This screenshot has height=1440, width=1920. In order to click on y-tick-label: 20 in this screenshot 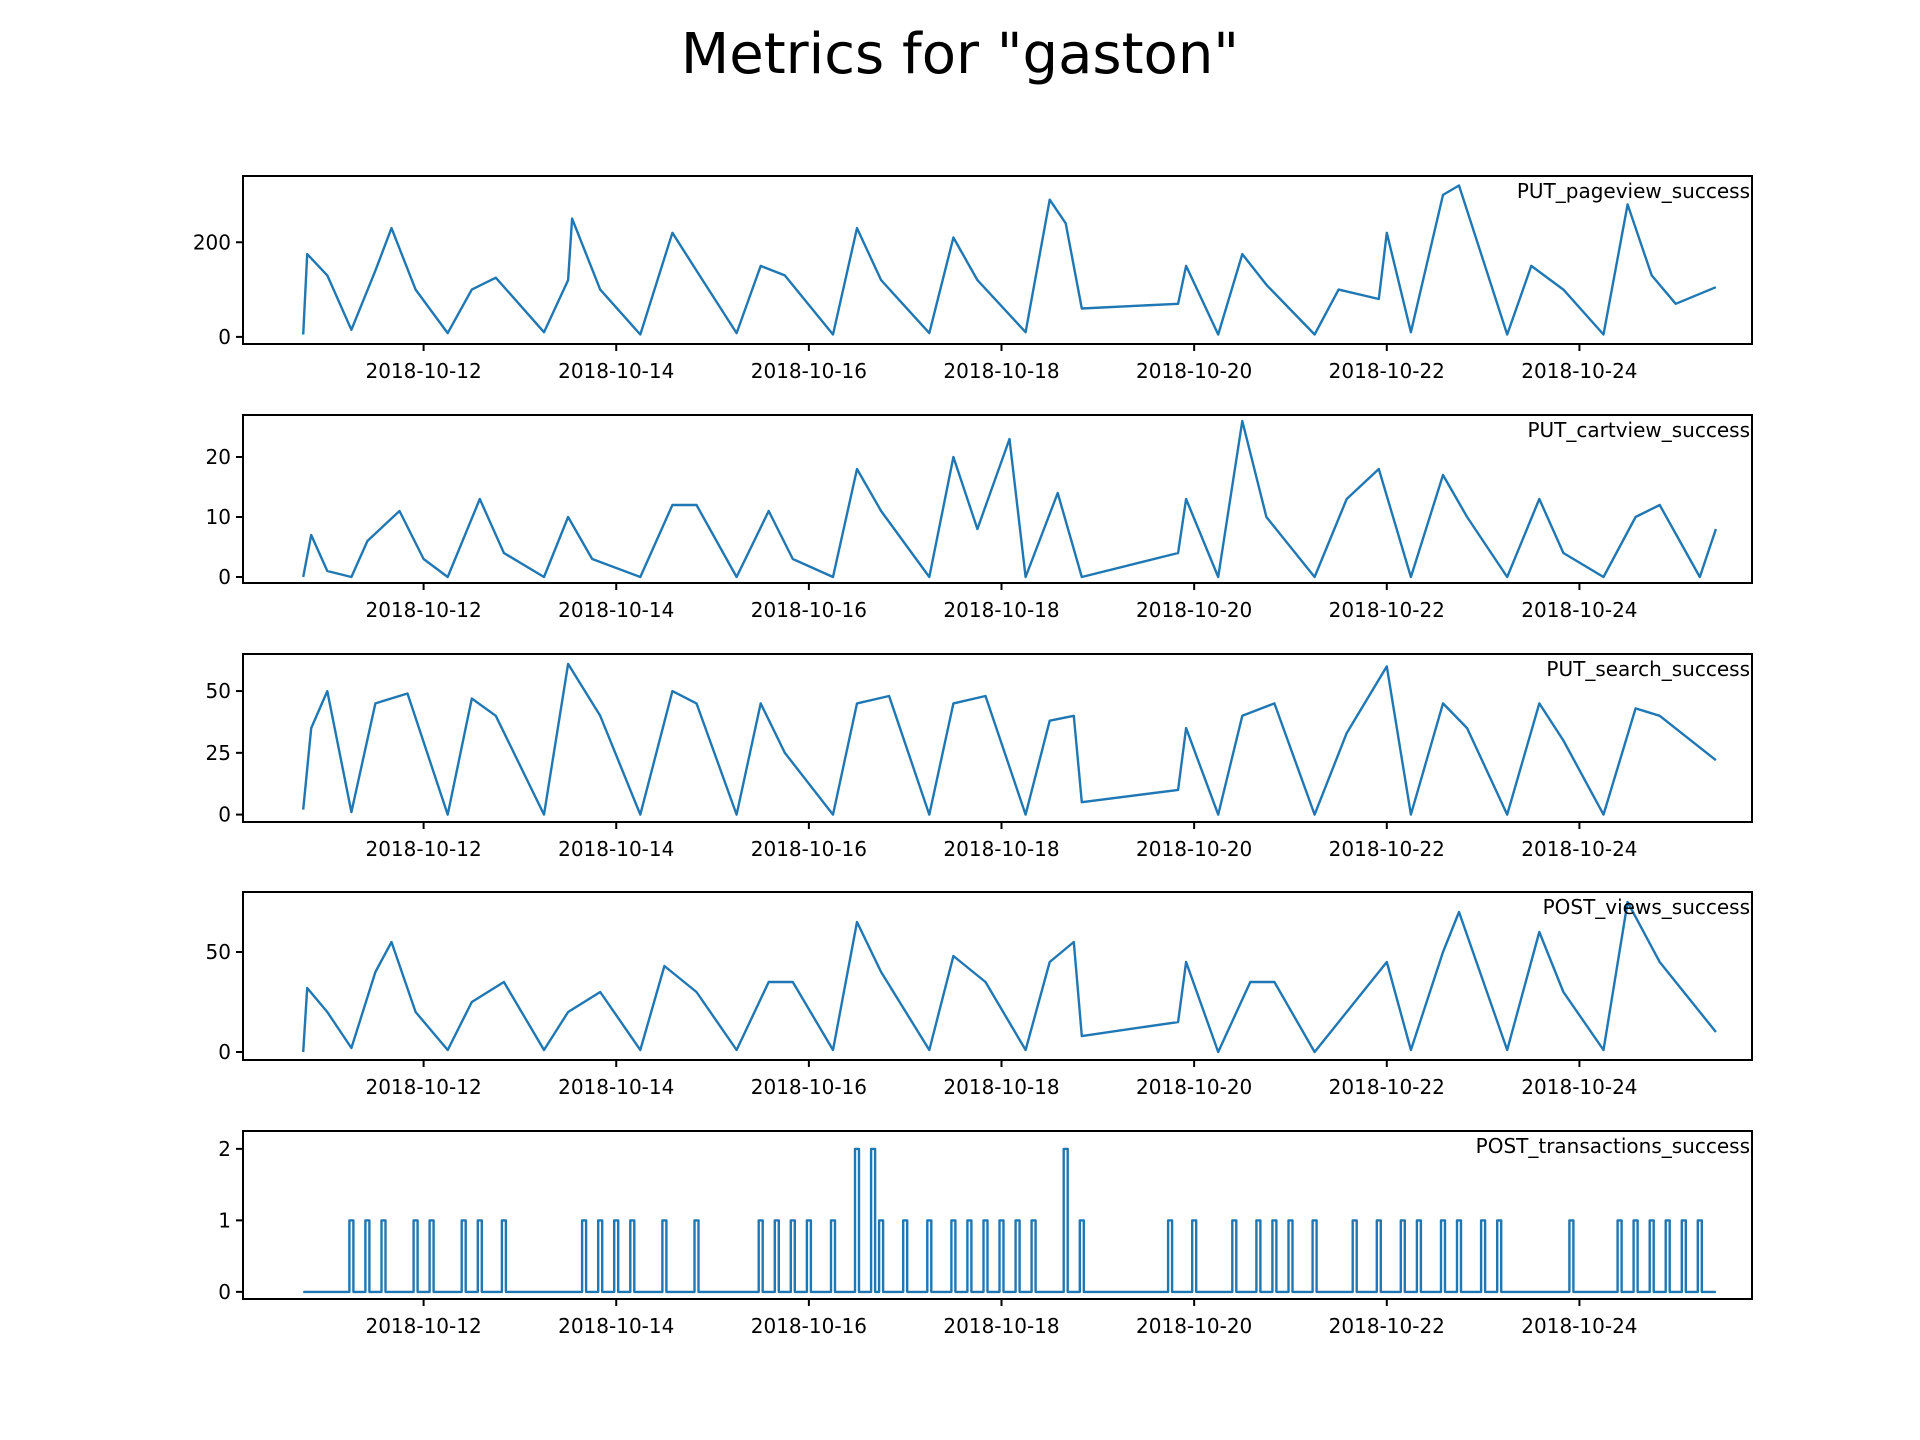, I will do `click(218, 457)`.